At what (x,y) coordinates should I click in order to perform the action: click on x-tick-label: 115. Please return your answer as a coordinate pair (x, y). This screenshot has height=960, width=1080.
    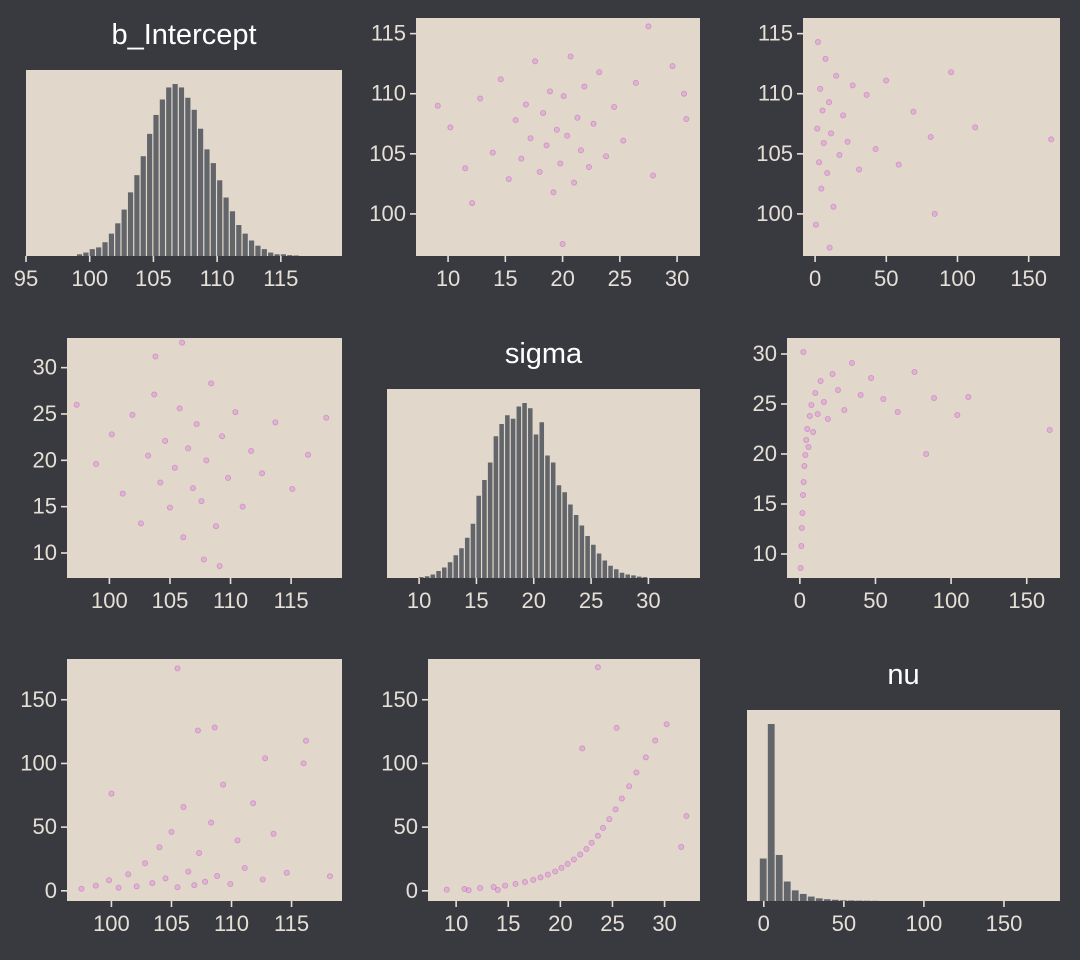
    Looking at the image, I should click on (291, 923).